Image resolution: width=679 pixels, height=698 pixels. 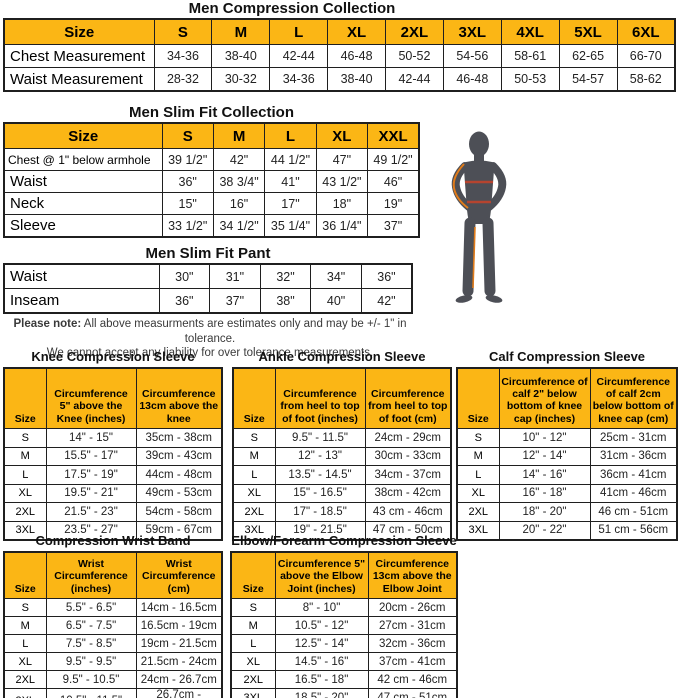 What do you see at coordinates (544, 475) in the screenshot?
I see `cell-value: 14" - 16"` at bounding box center [544, 475].